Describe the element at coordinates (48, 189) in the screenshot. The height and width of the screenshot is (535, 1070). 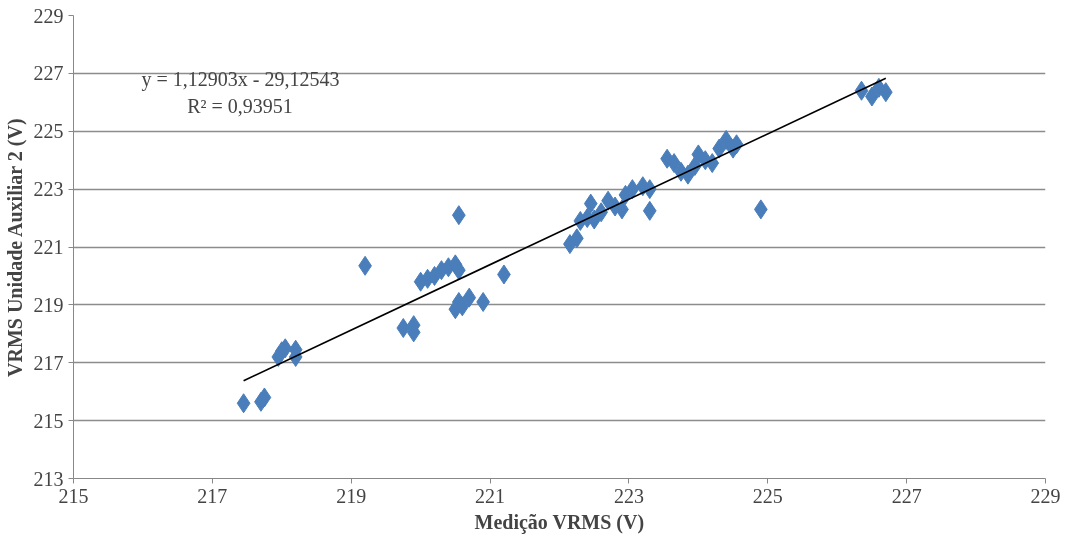
I see `y-tick-label: 223` at that location.